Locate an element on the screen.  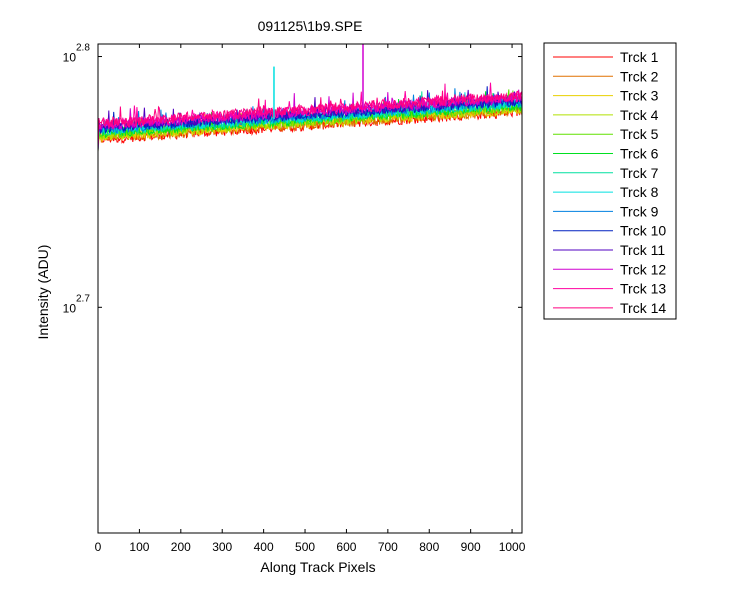
legend-label: Trck 14 is located at coordinates (643, 308).